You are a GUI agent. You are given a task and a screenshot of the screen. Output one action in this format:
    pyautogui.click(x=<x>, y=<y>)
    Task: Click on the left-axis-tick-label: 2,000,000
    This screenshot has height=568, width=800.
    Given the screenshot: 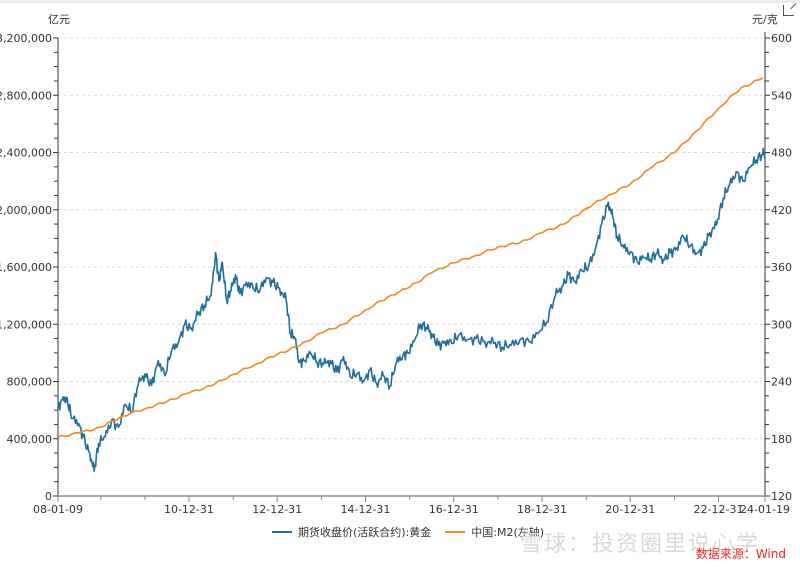 What is the action you would take?
    pyautogui.click(x=26, y=210)
    